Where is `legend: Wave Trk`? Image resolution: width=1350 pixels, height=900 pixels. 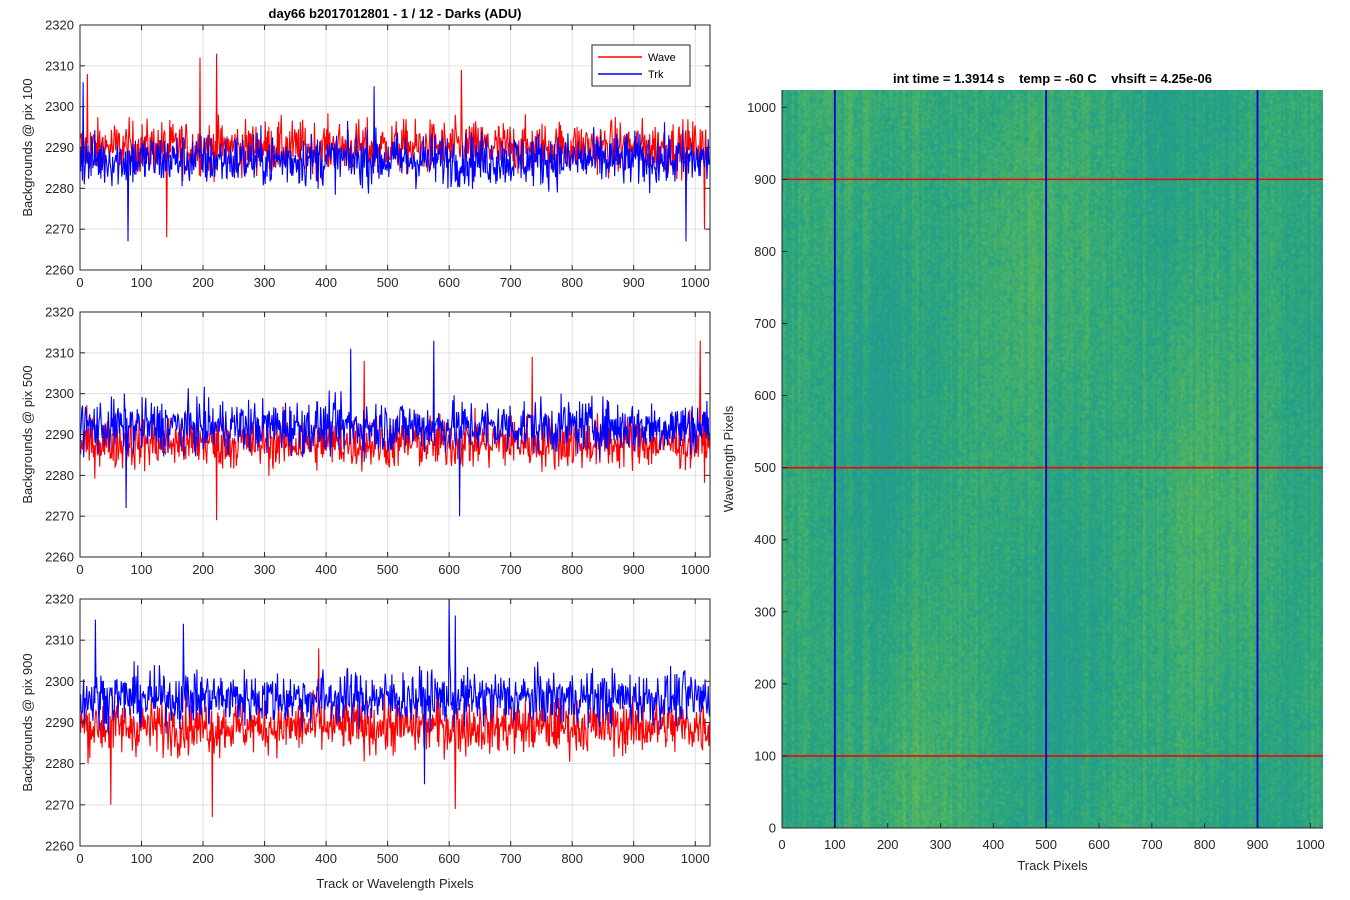
legend: Wave Trk is located at coordinates (641, 65).